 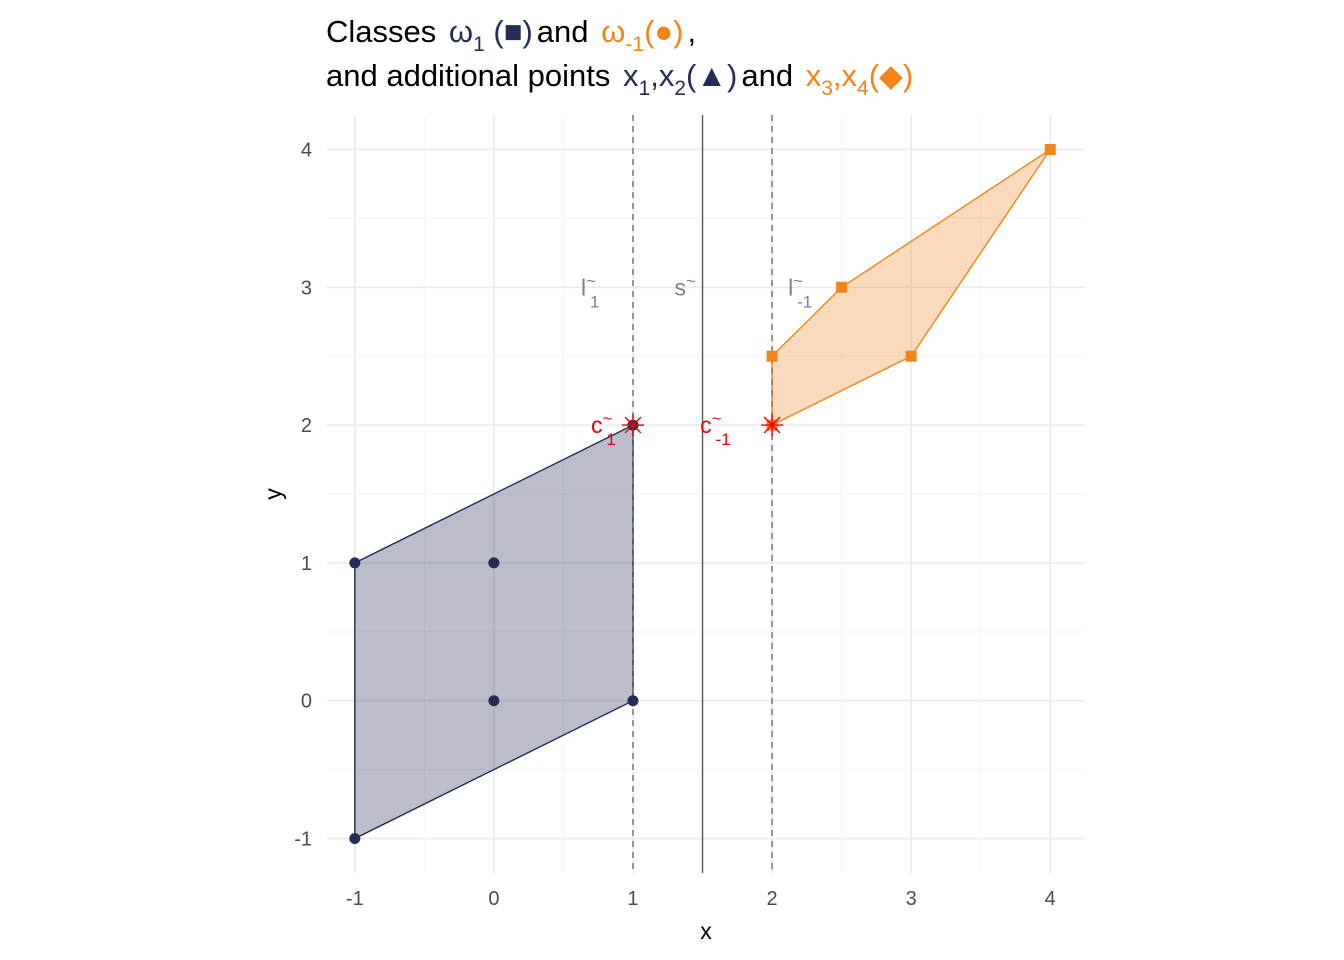 What do you see at coordinates (706, 931) in the screenshot?
I see `x-axis-label: x` at bounding box center [706, 931].